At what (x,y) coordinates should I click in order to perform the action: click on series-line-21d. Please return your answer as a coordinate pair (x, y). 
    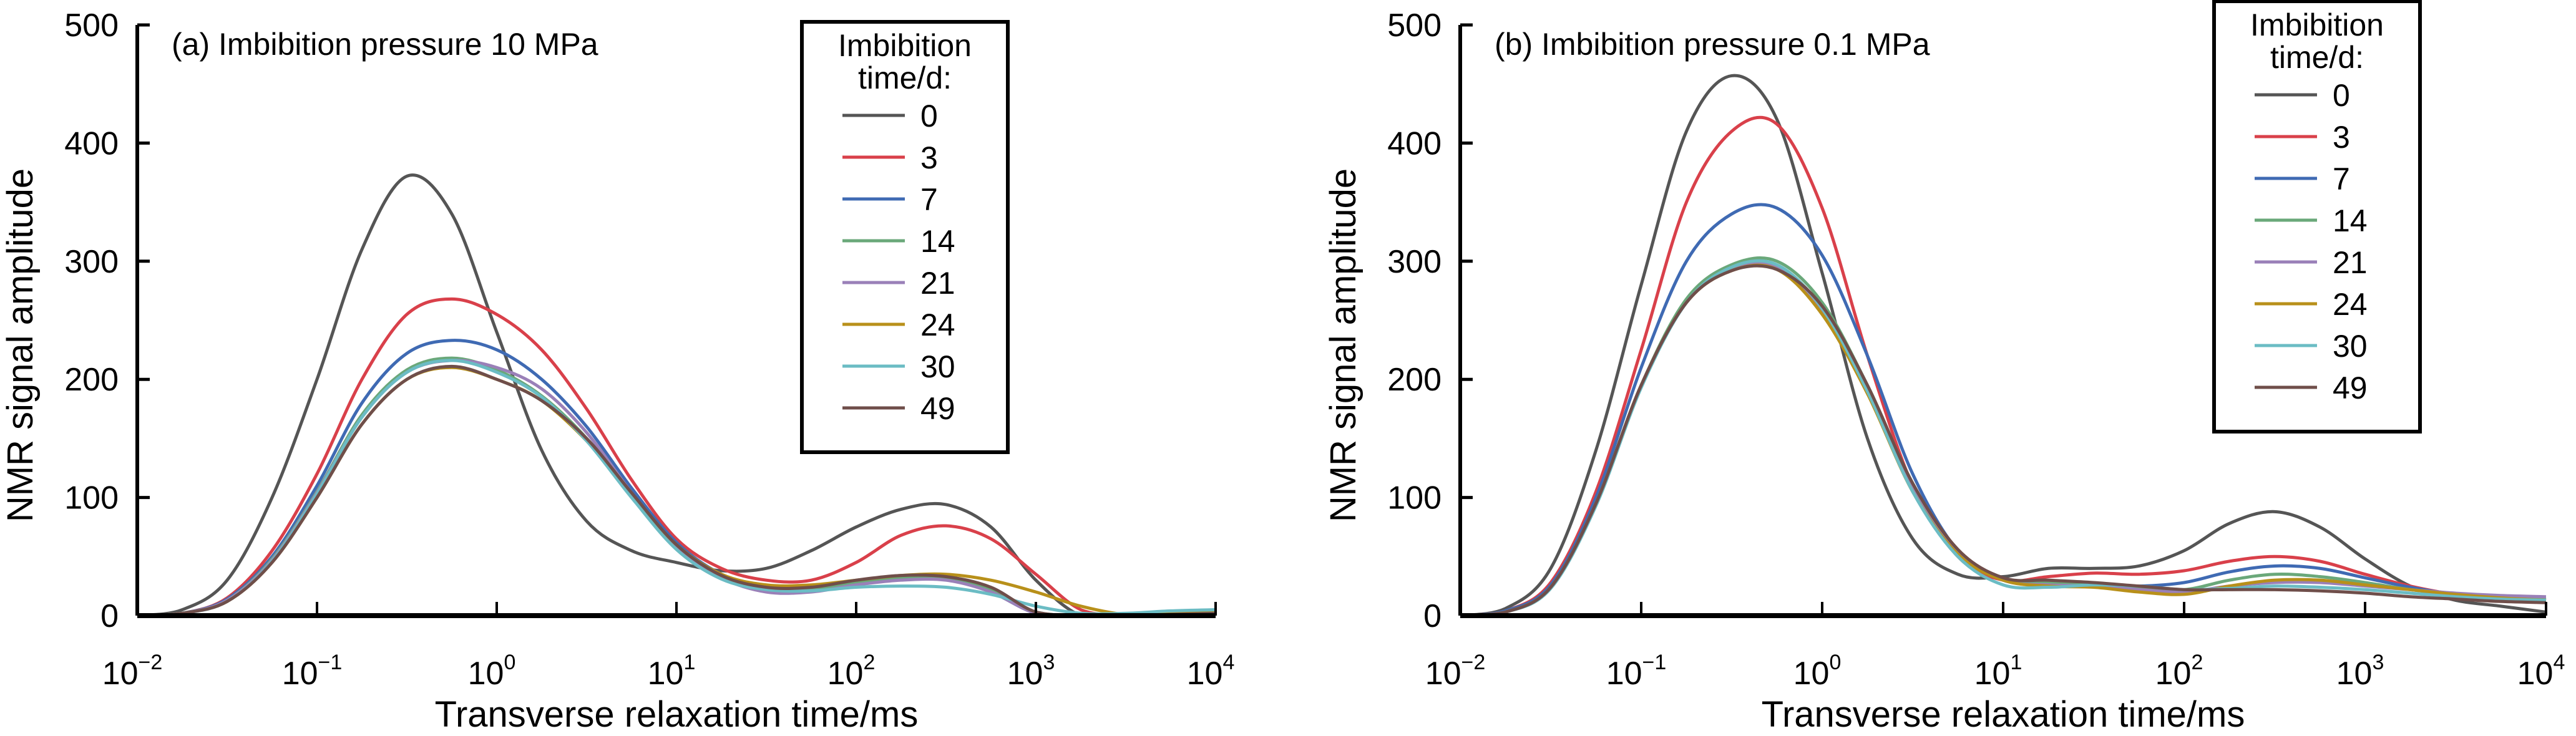
    Looking at the image, I should click on (676, 488).